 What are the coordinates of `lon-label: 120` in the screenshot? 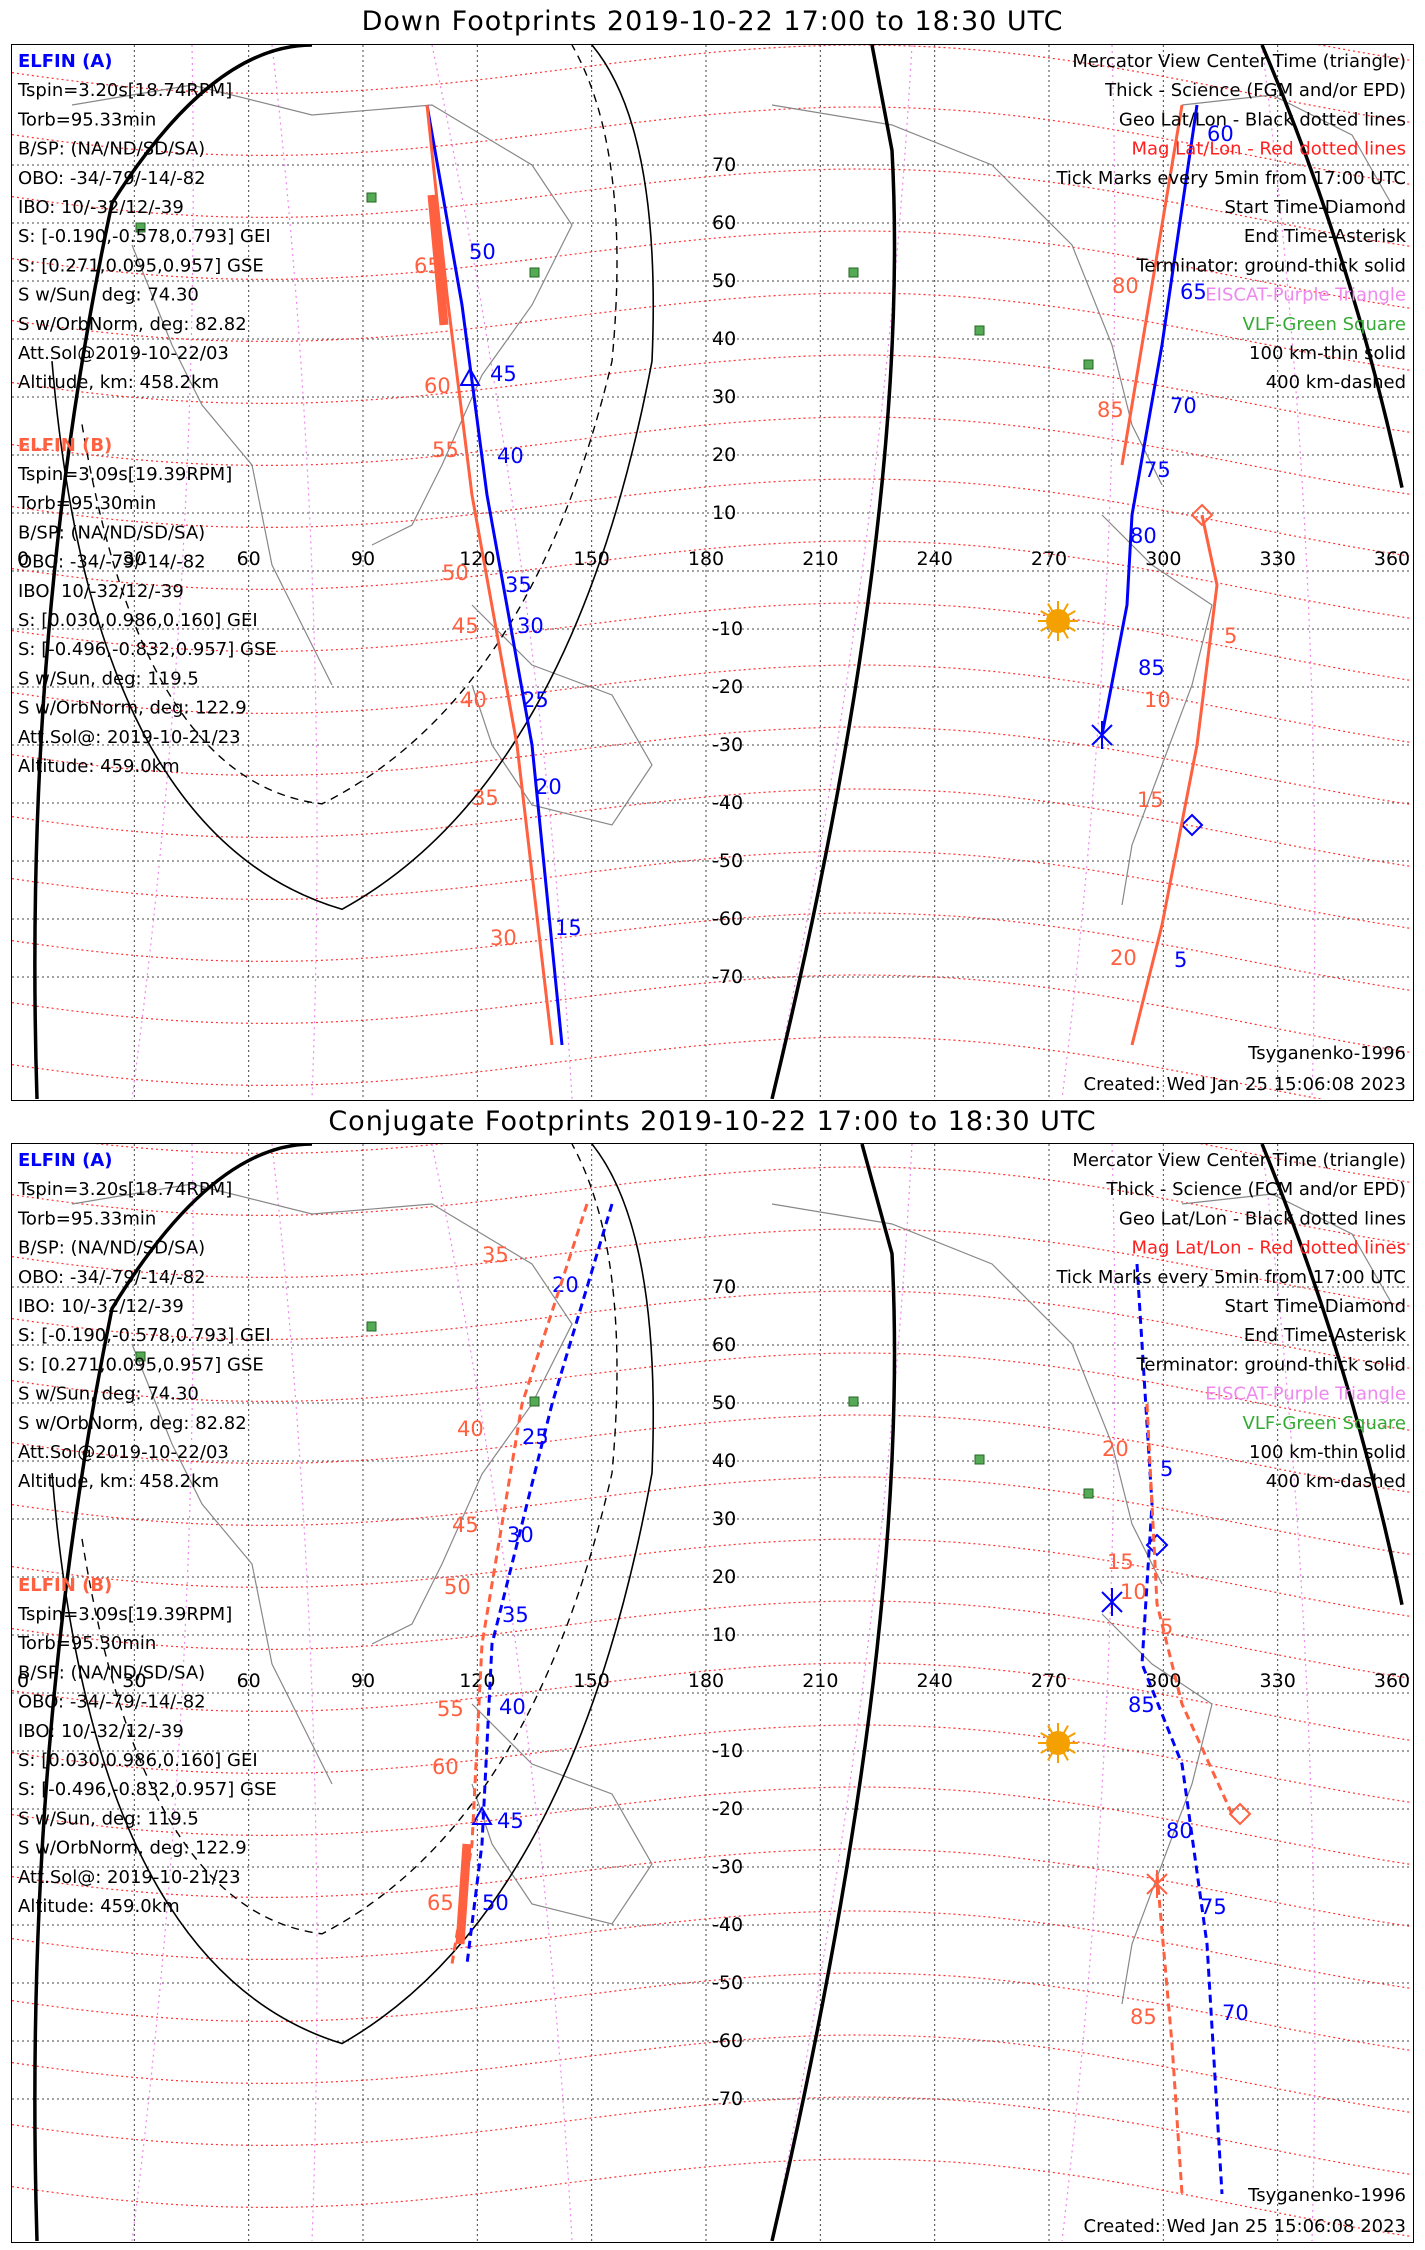 It's located at (477, 559).